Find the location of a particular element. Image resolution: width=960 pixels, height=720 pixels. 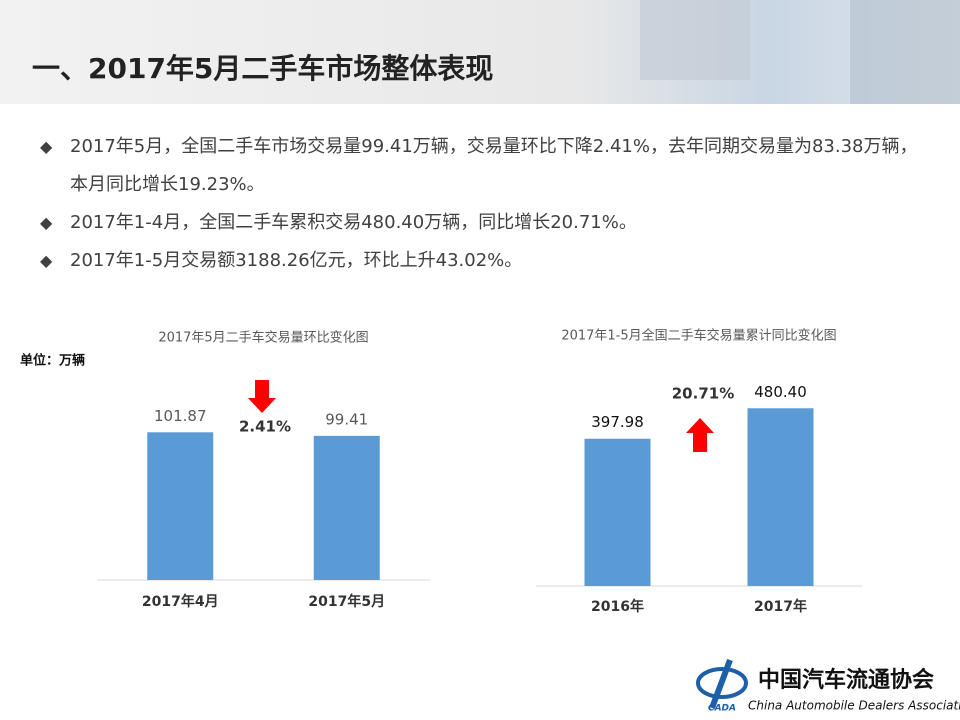

chart-title: 2017年1-5月全国二手车交易量累计同比变化图 is located at coordinates (698, 336).